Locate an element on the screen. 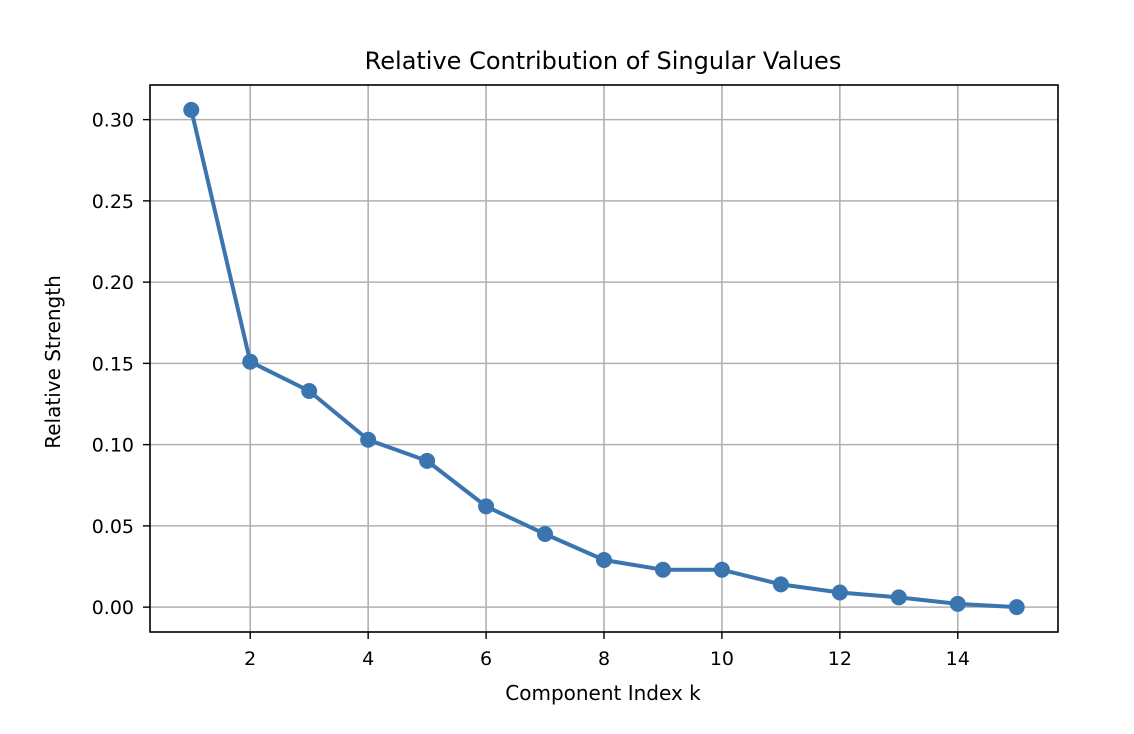  y-tick-label: 0.15 is located at coordinates (113, 364).